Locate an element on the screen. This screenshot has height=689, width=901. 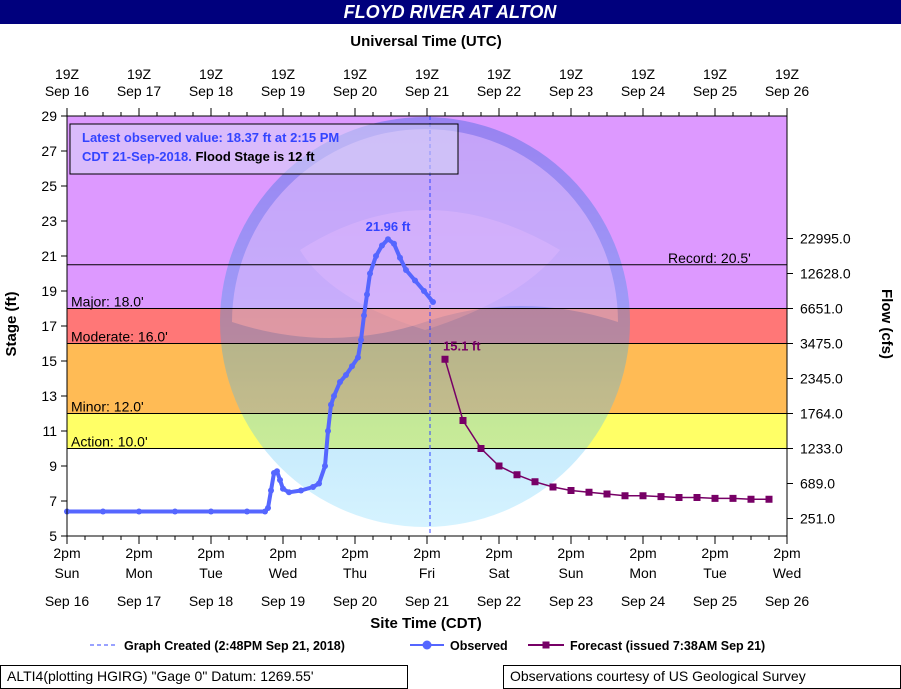
y-tick-label: 9 is located at coordinates (53, 466).